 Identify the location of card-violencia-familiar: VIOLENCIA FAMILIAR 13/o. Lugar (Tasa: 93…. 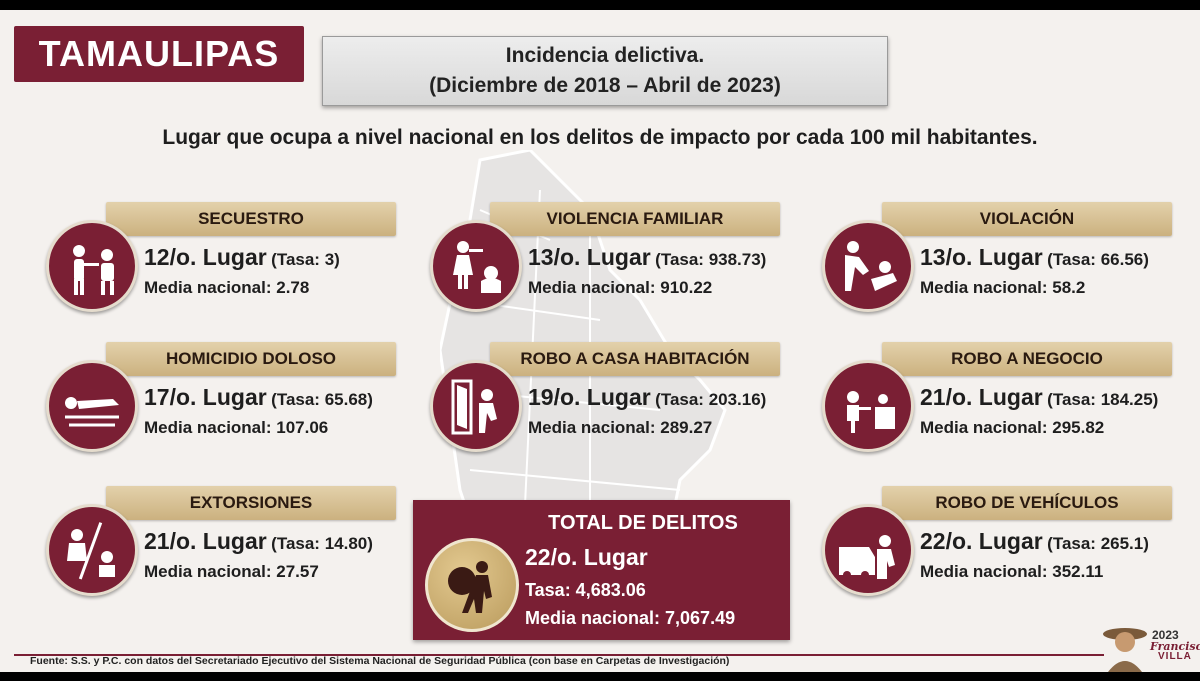
(610, 257).